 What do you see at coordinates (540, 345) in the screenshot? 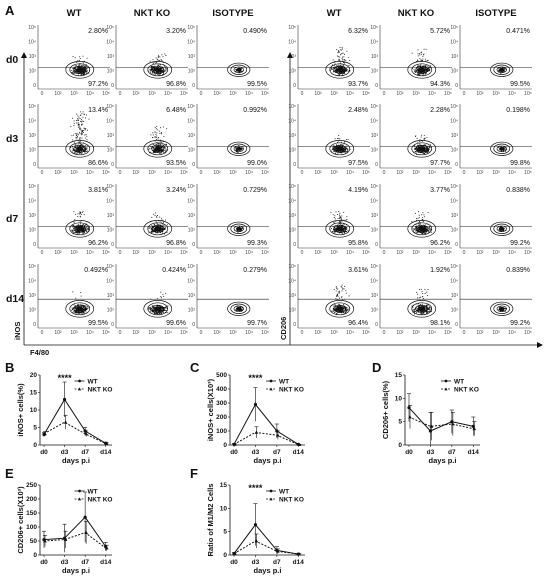
I see `x-arrow` at bounding box center [540, 345].